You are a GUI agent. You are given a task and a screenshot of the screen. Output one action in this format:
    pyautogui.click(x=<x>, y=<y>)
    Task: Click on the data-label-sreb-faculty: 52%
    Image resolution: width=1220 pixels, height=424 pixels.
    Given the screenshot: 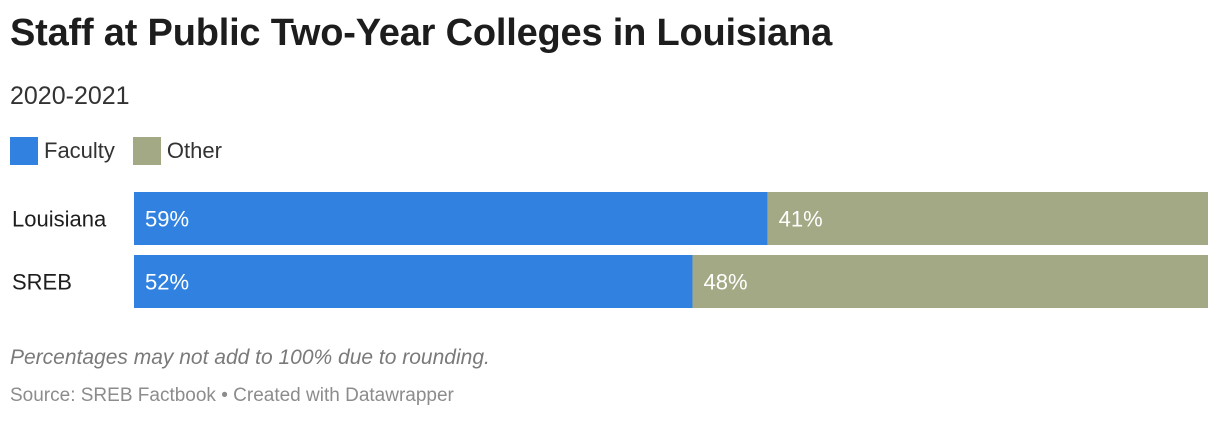 What is the action you would take?
    pyautogui.click(x=167, y=282)
    